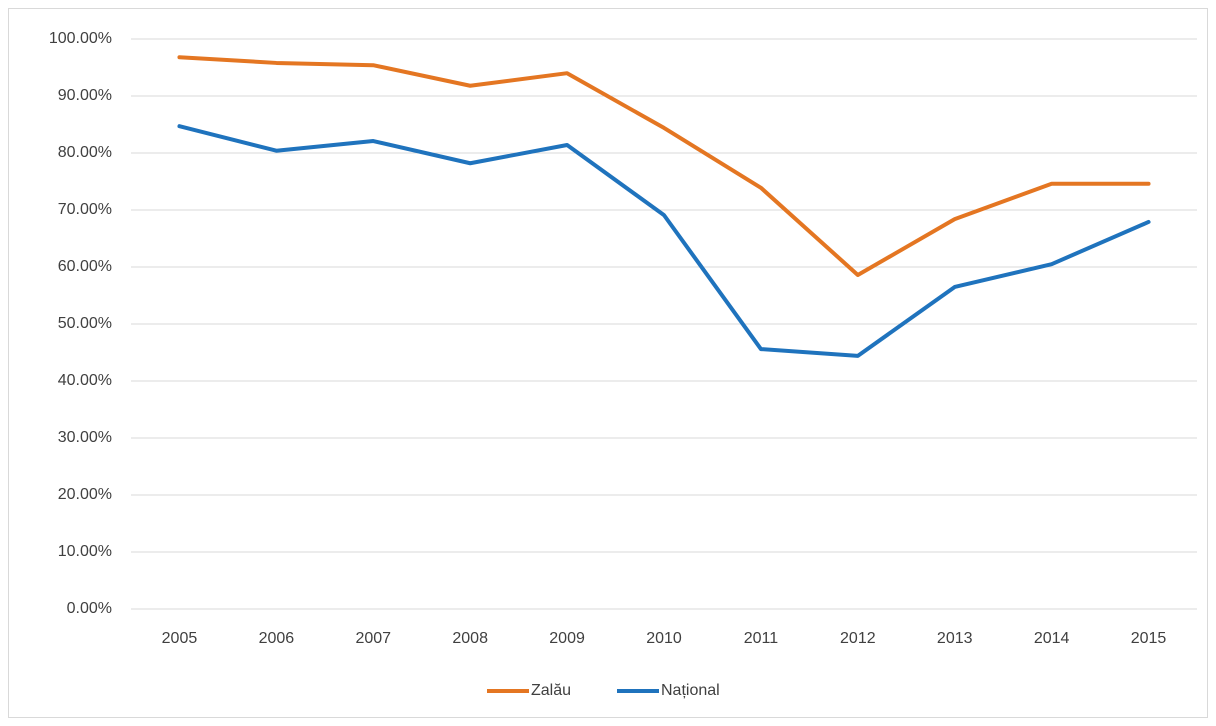 The width and height of the screenshot is (1216, 726). What do you see at coordinates (567, 638) in the screenshot?
I see `x-tick-label: 2009` at bounding box center [567, 638].